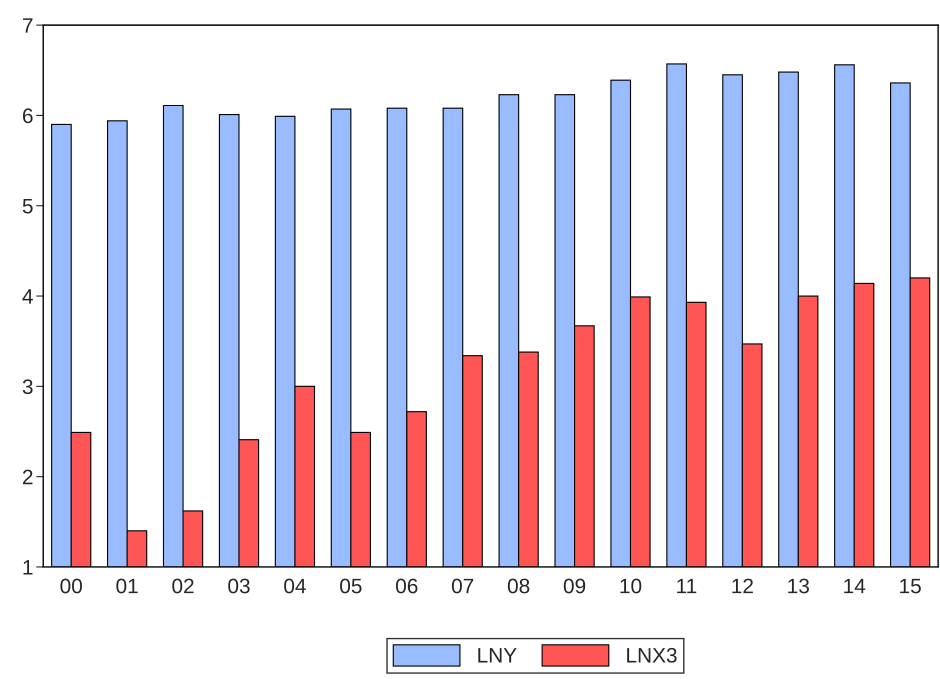 This screenshot has height=679, width=940. What do you see at coordinates (27, 116) in the screenshot?
I see `y-tick-label: 6` at bounding box center [27, 116].